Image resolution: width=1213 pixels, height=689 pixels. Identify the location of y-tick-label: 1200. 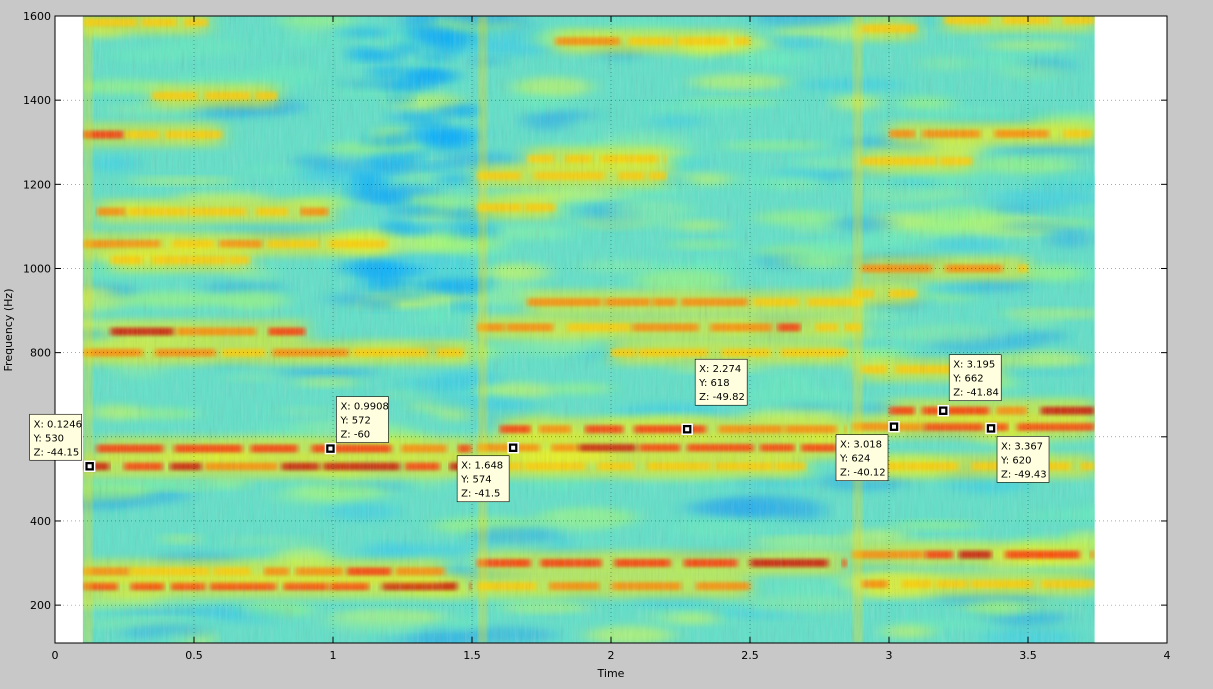
(37, 184).